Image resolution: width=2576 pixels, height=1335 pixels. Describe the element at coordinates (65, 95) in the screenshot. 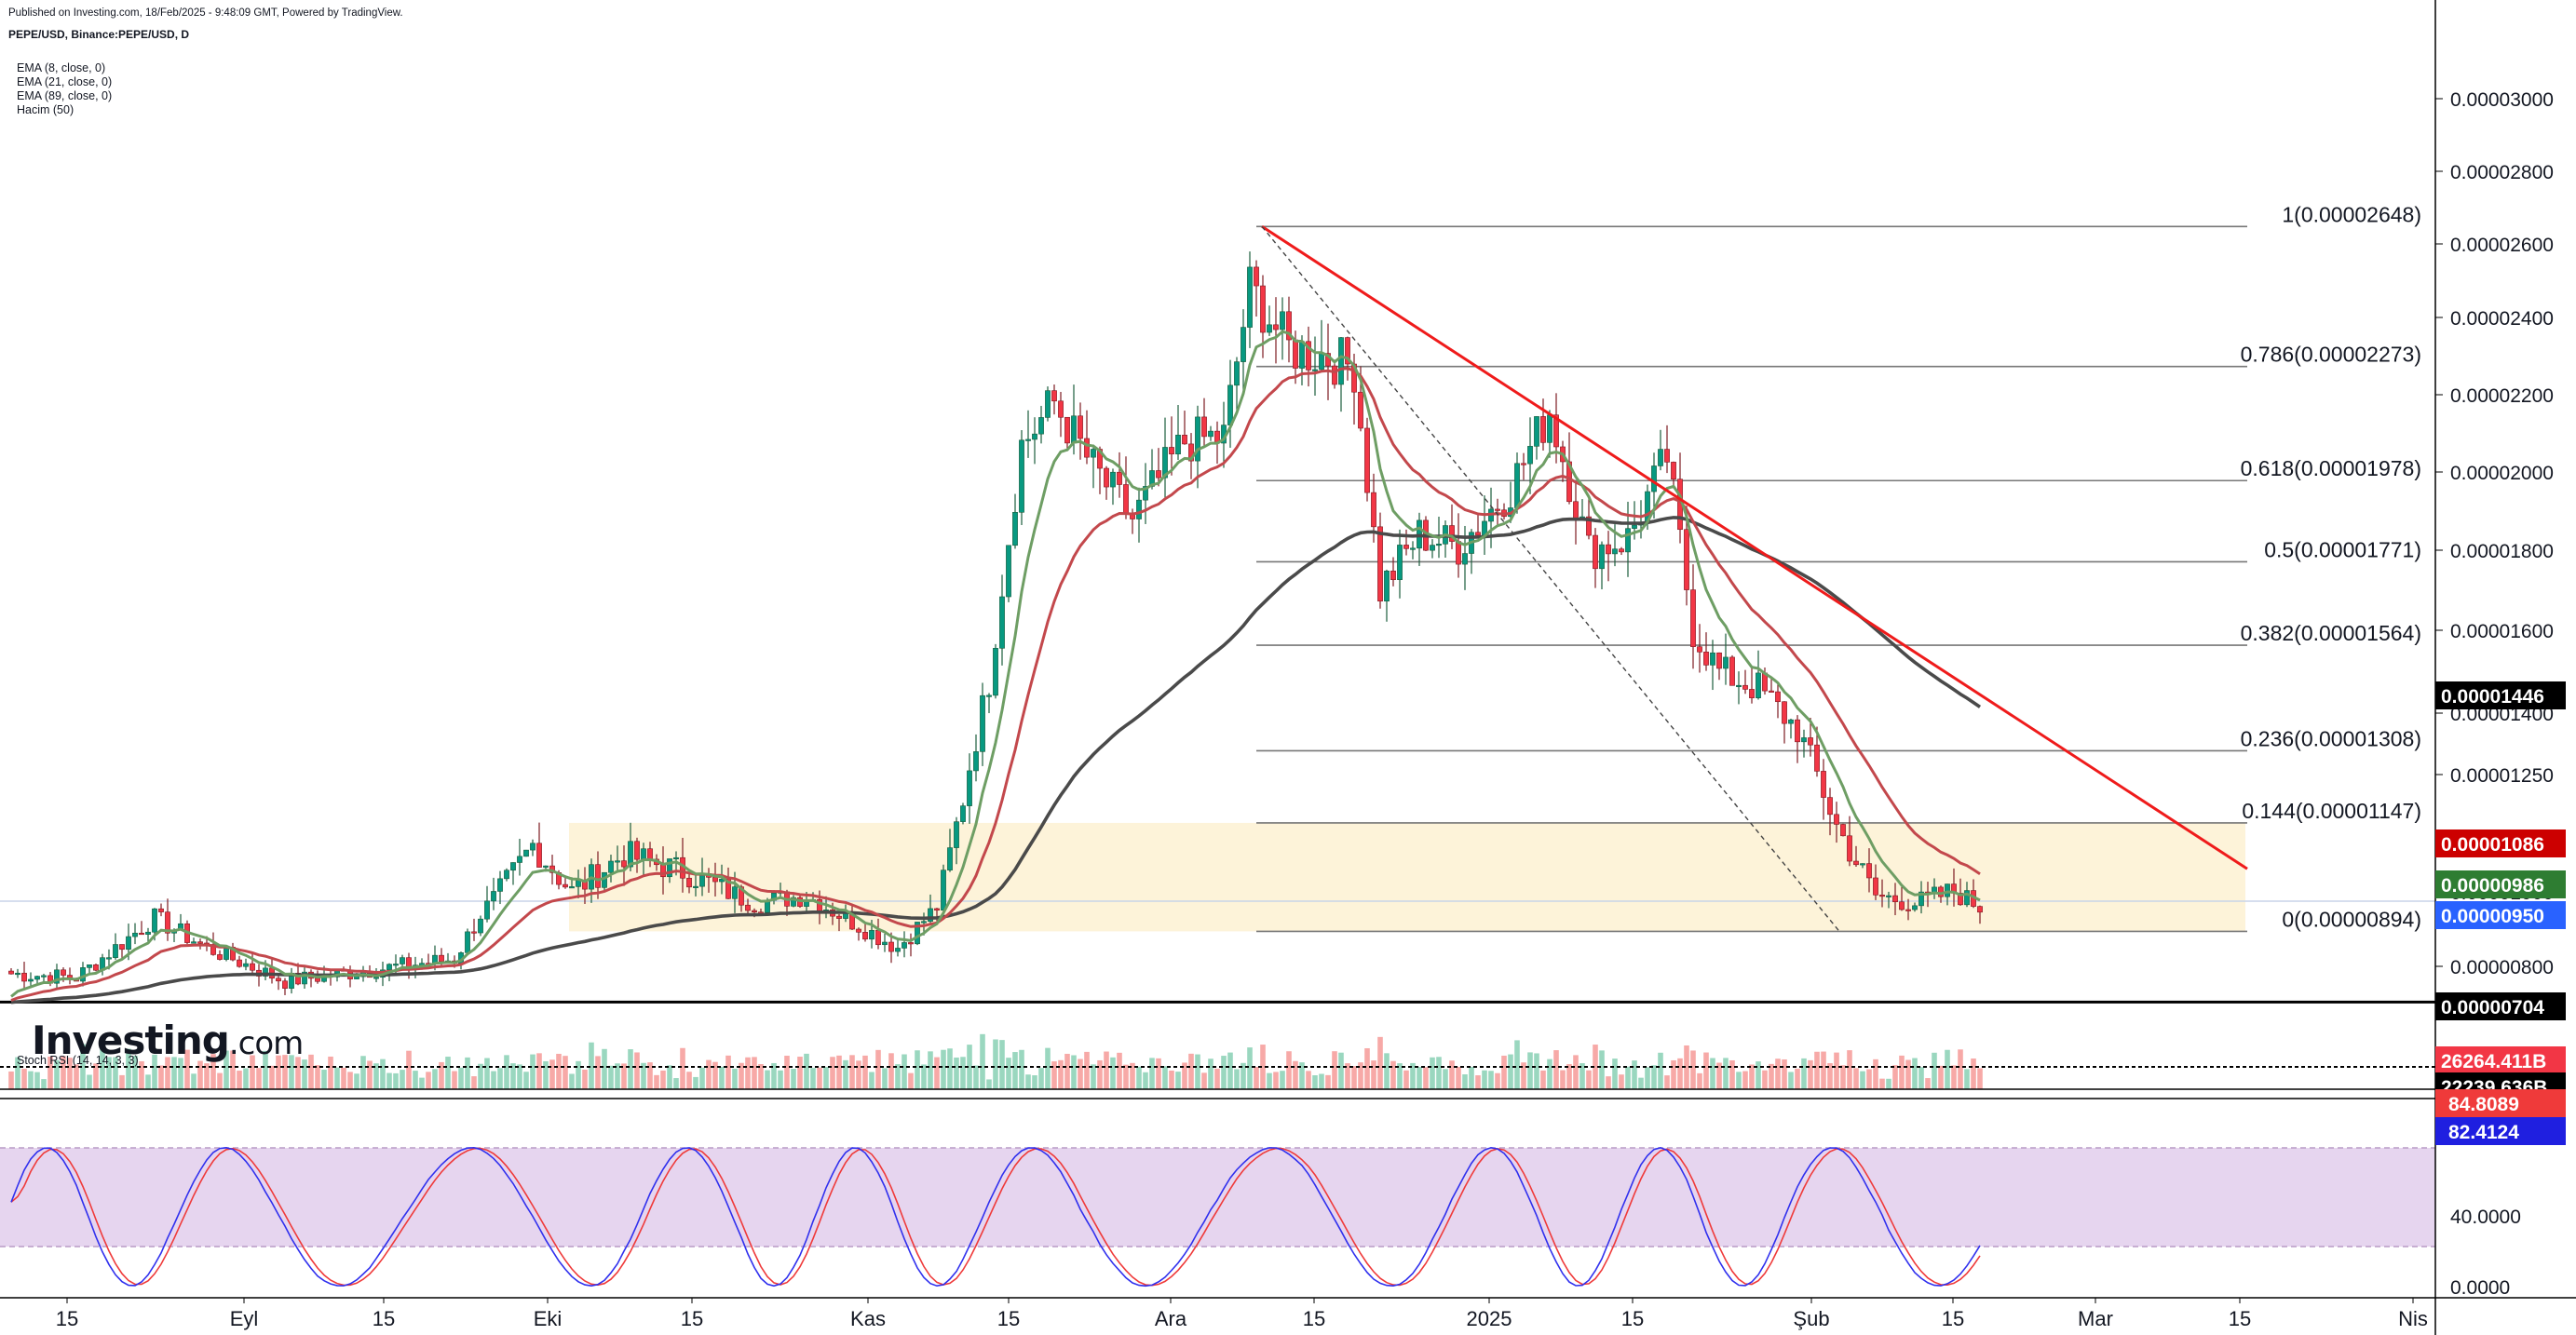

I see `indicator-ema89: EMA (89, close, 0)` at that location.